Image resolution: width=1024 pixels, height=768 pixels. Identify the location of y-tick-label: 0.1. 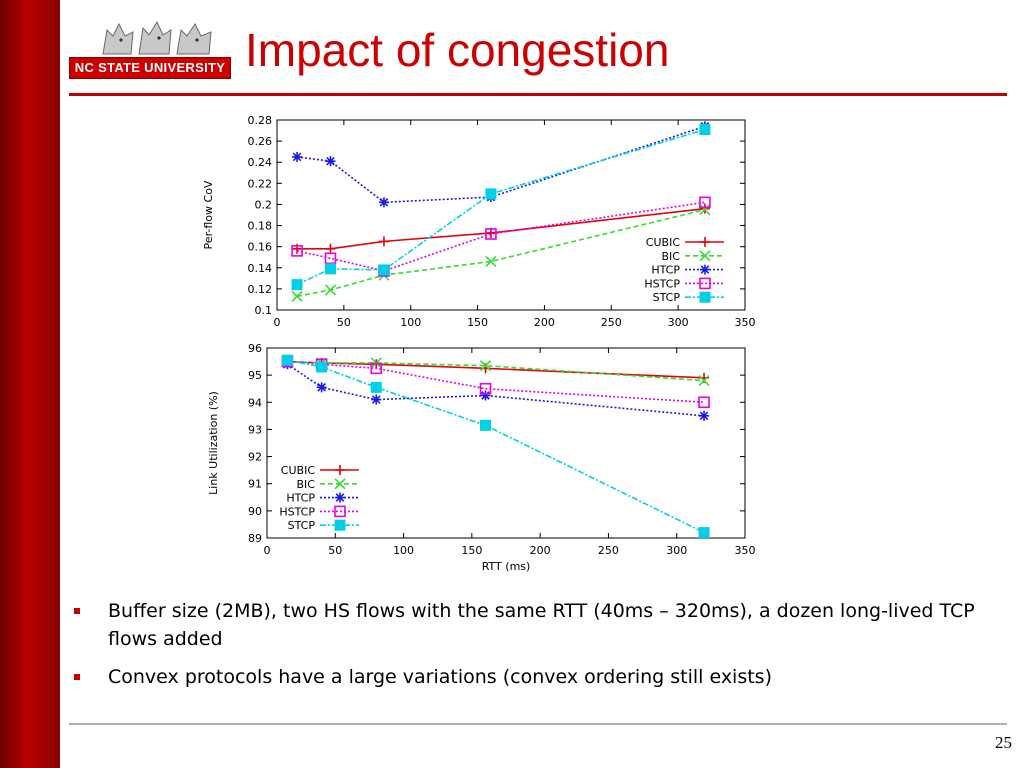
(264, 310).